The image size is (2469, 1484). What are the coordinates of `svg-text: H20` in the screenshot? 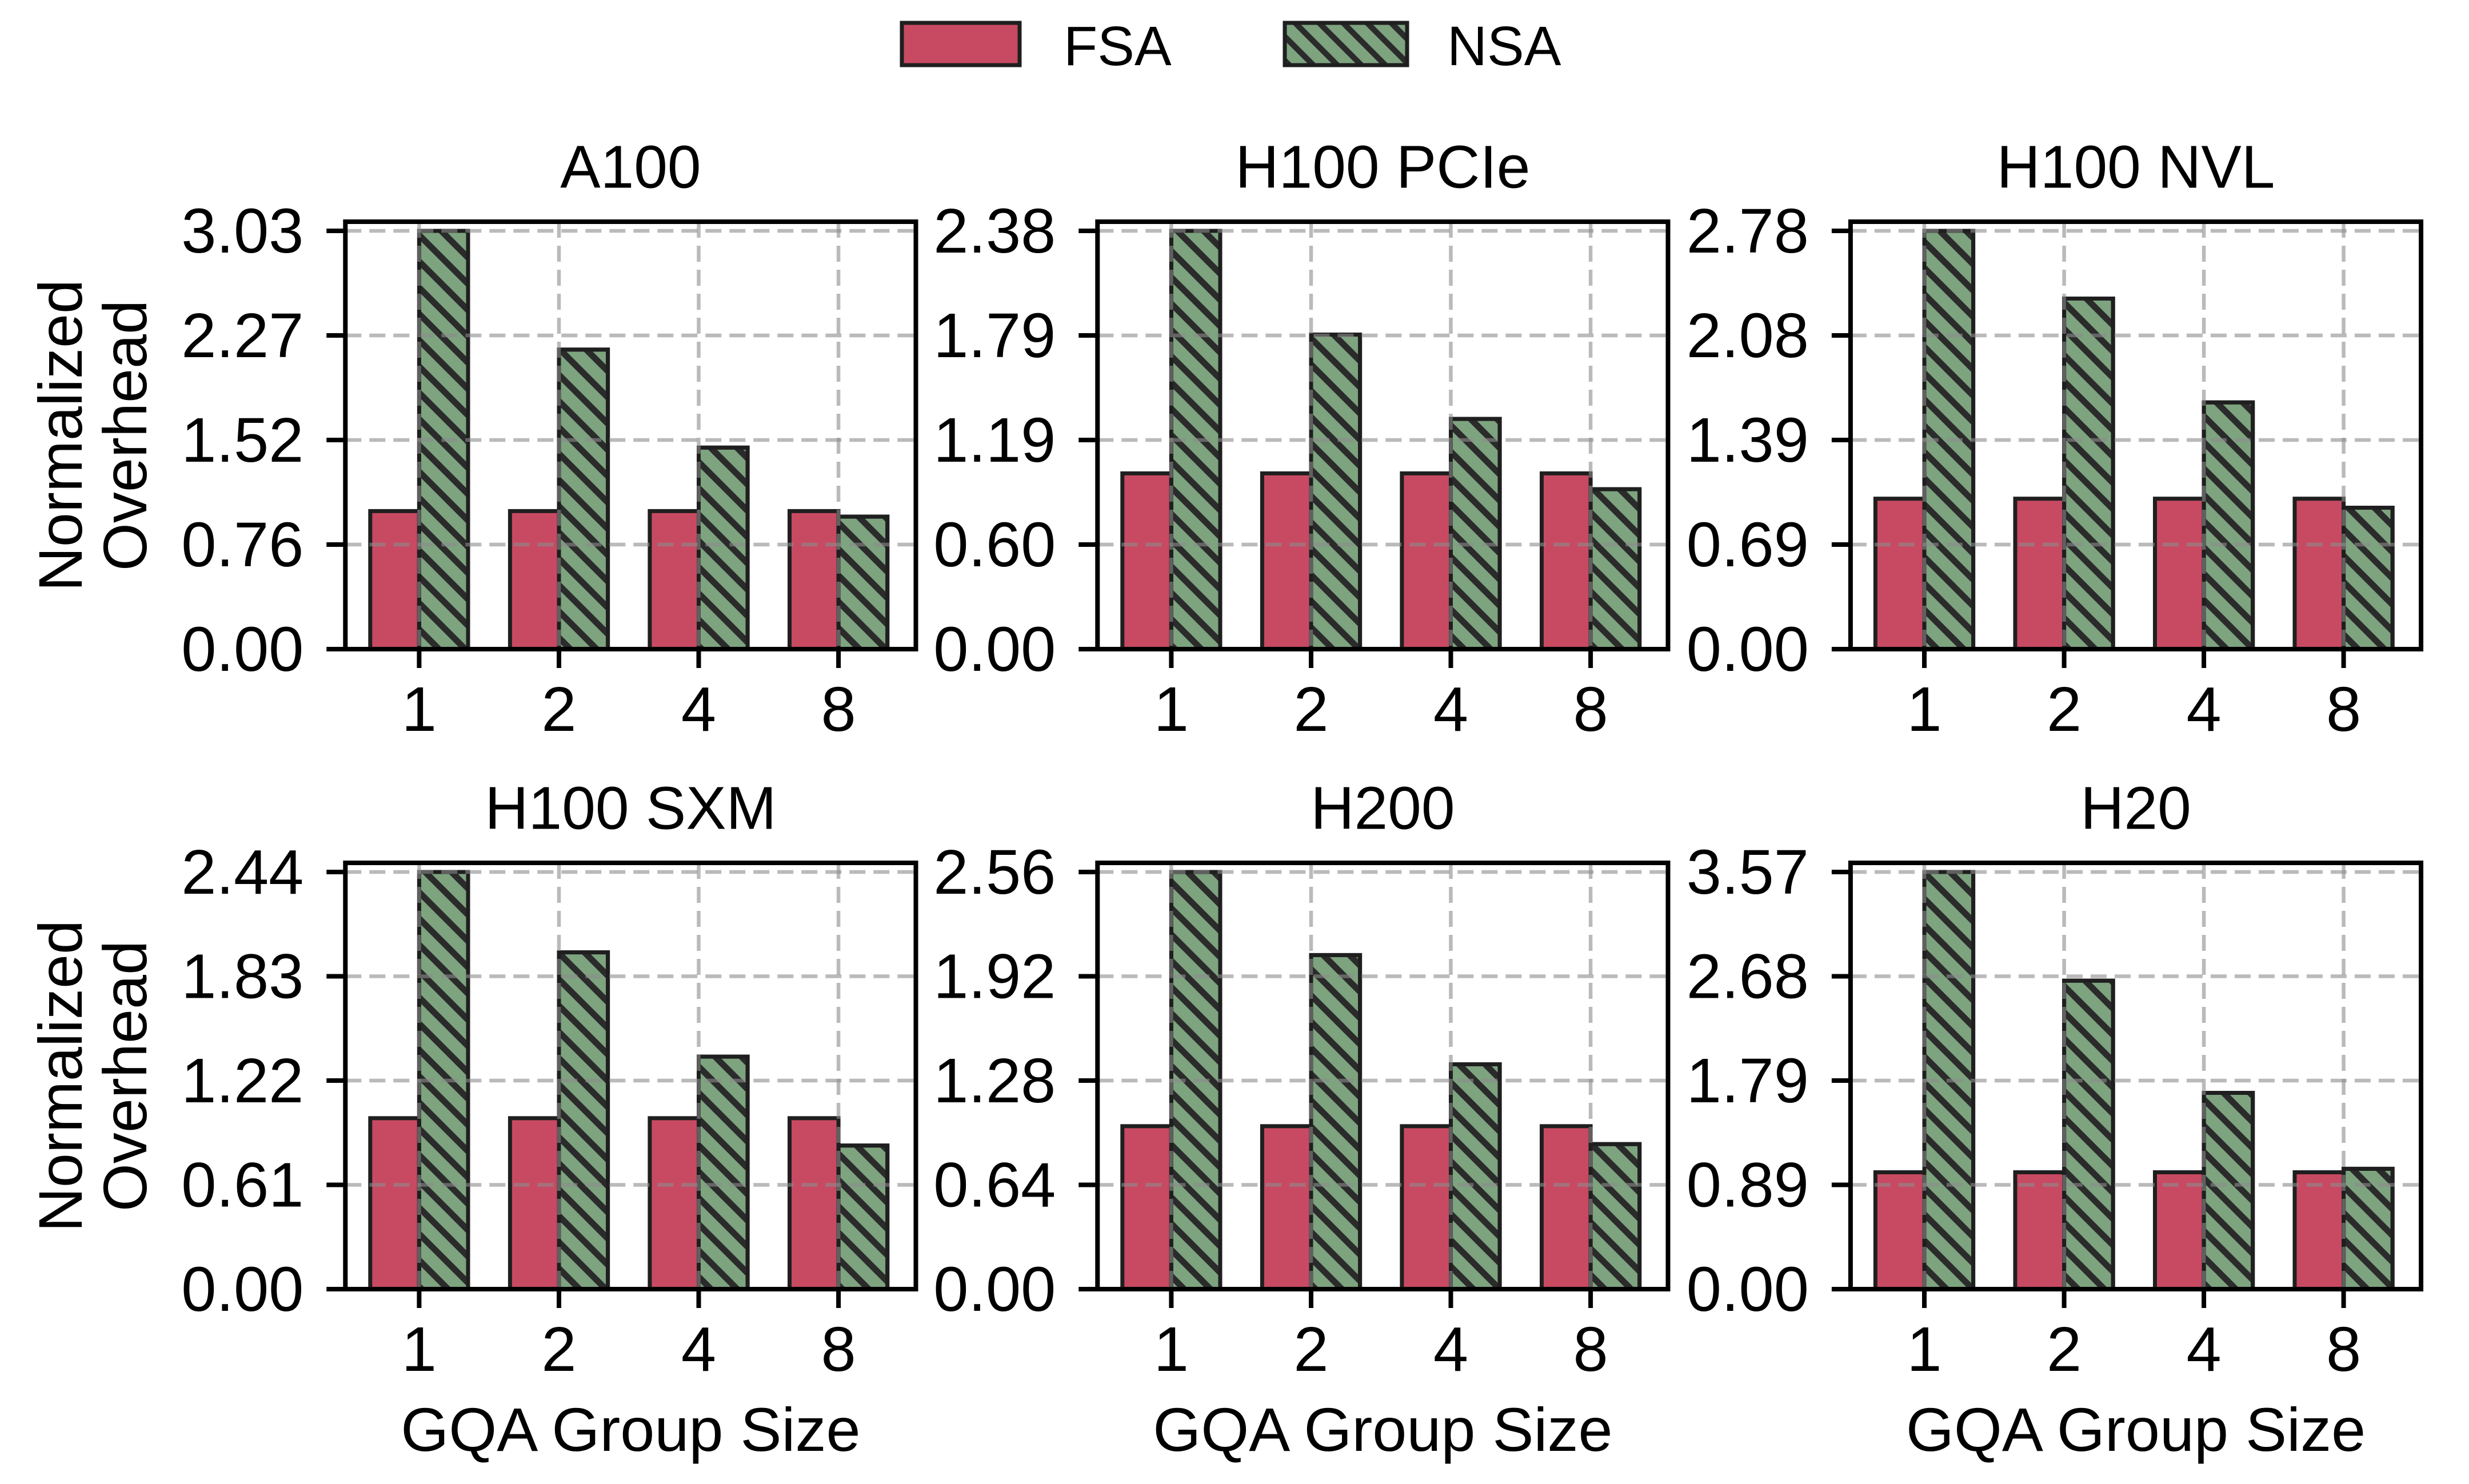 It's located at (2135, 808).